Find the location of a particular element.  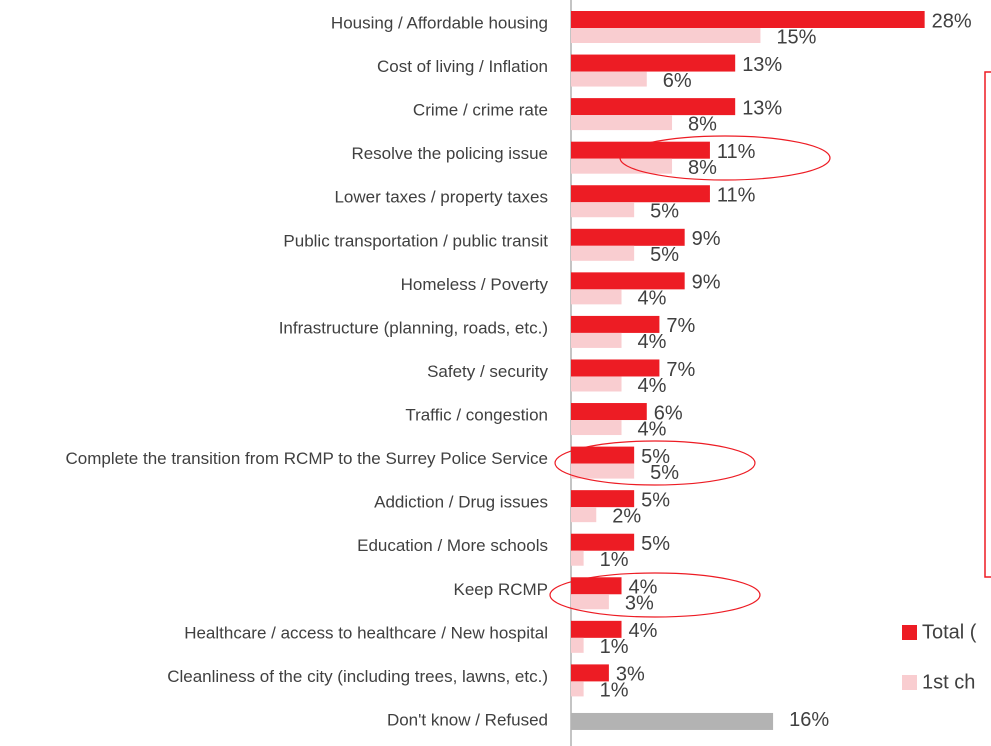

legend-label: 1st ch is located at coordinates (948, 682).